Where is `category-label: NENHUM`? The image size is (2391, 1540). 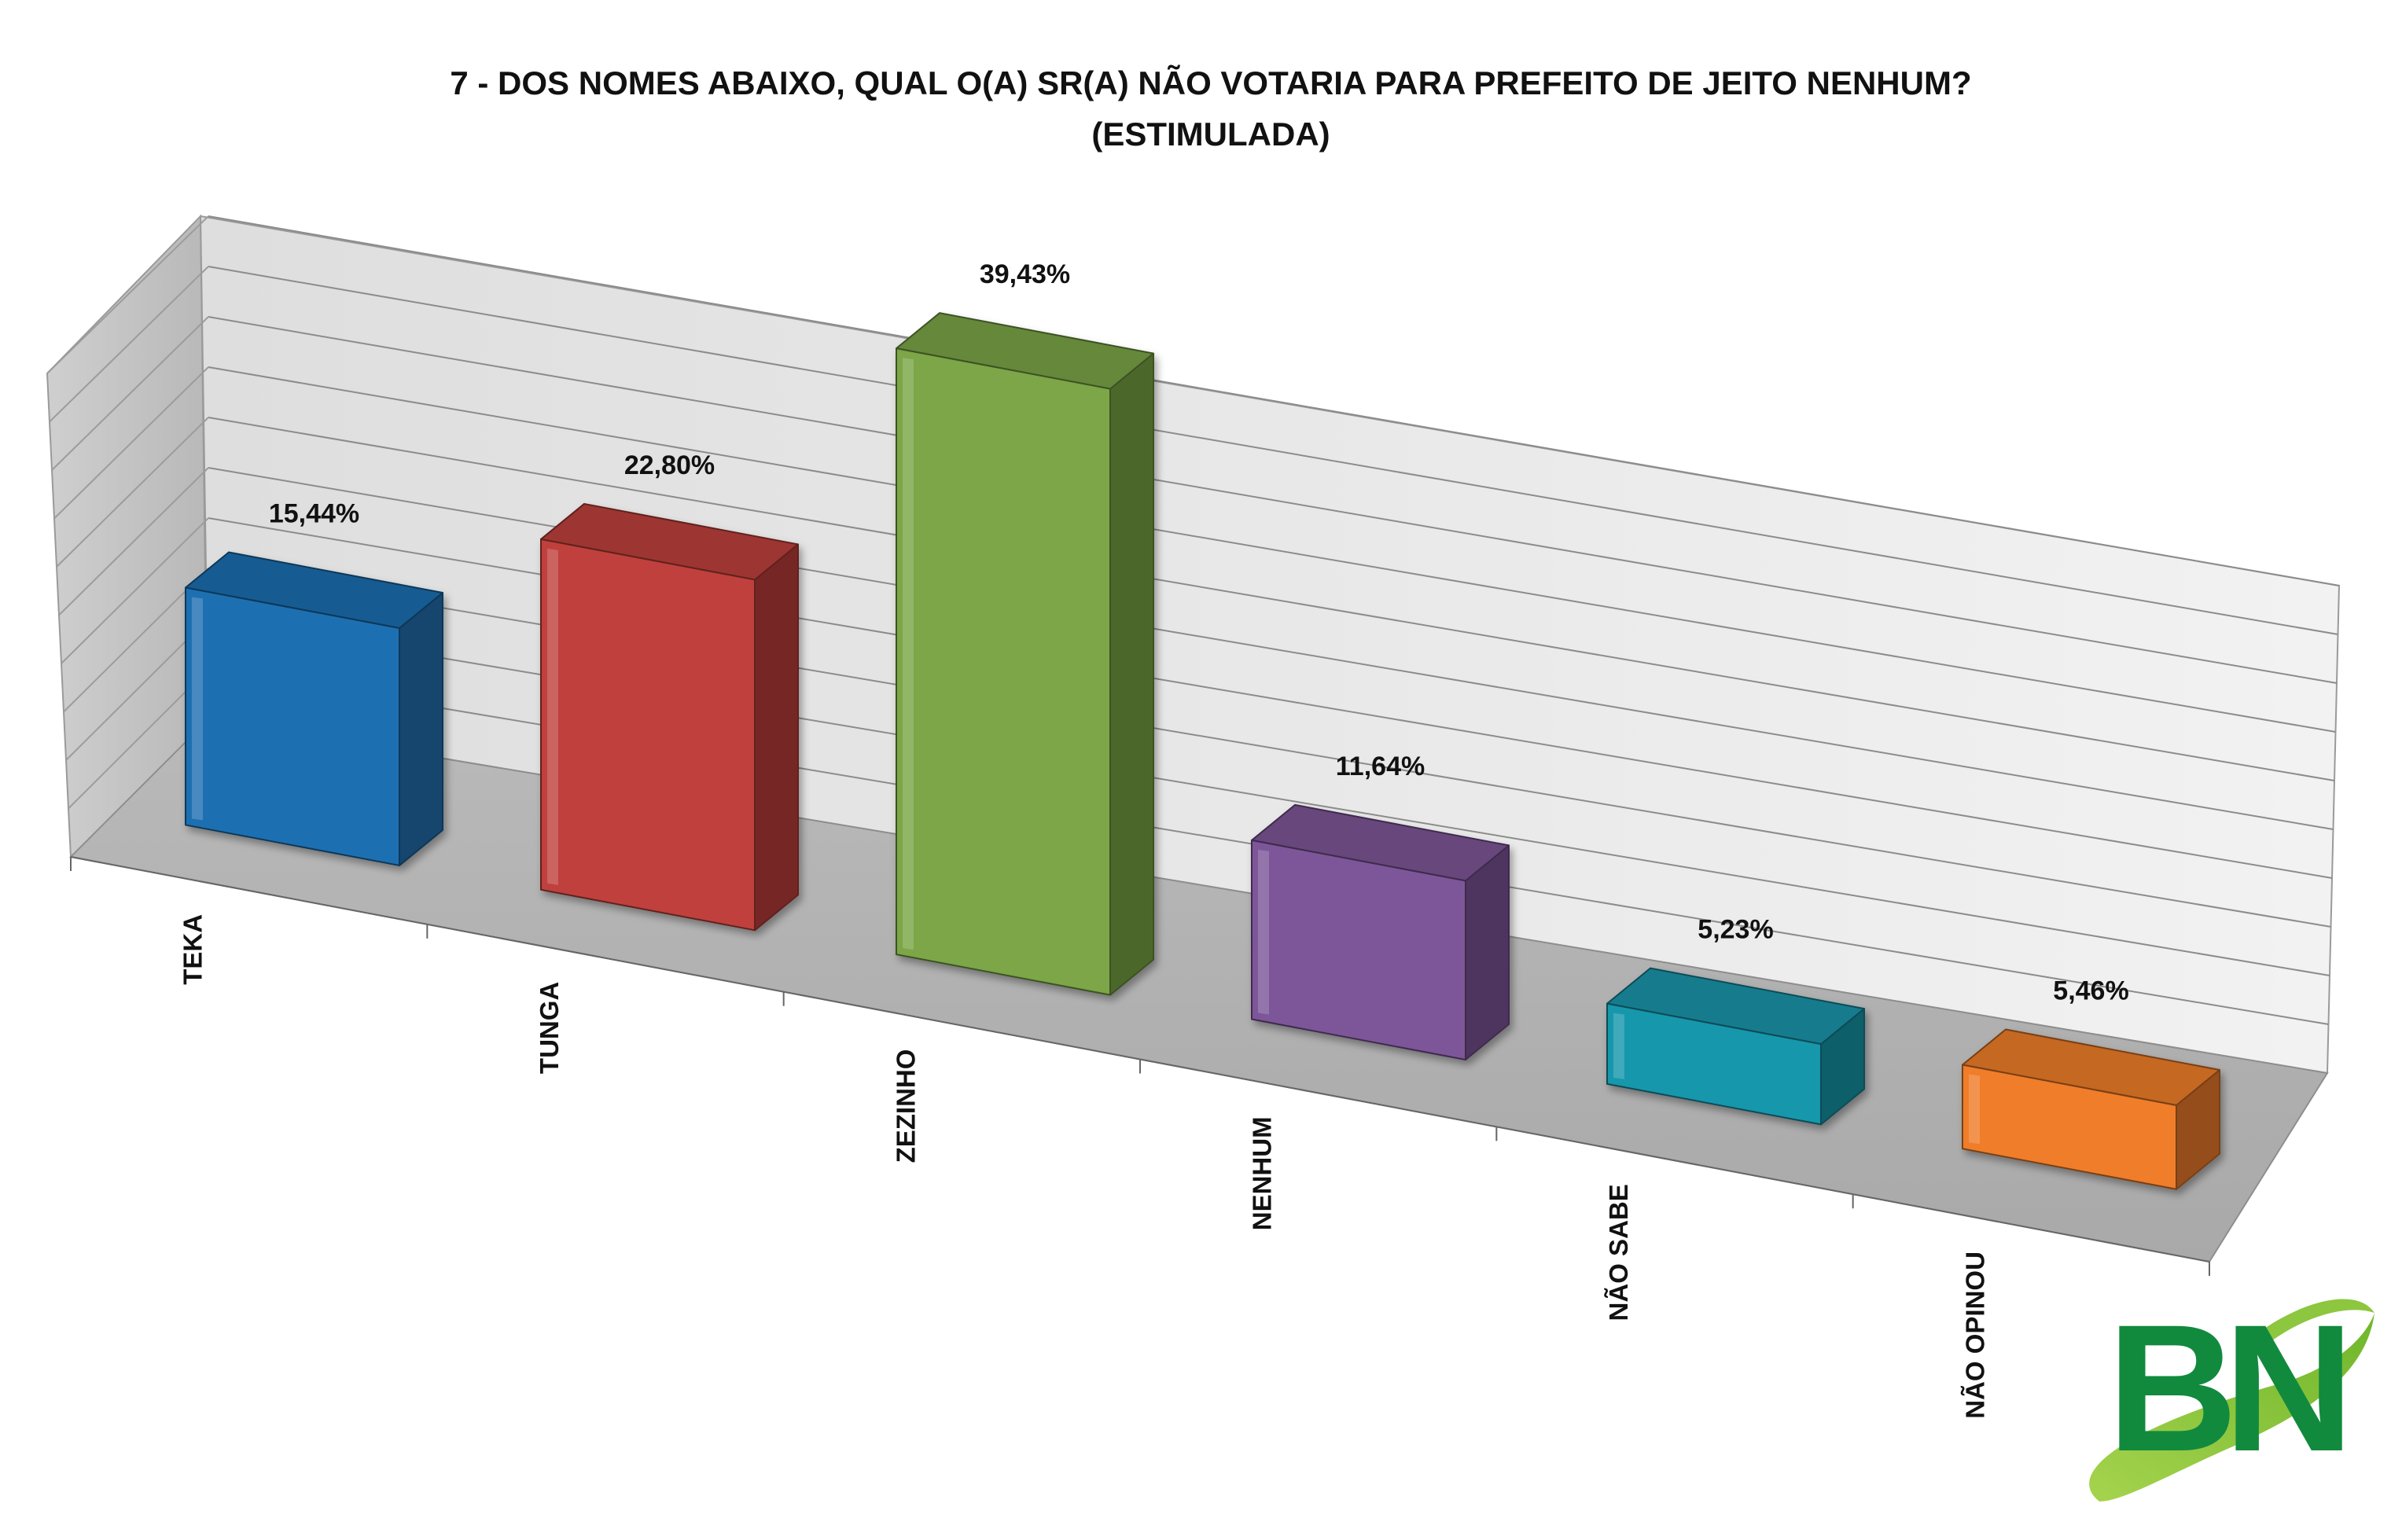 category-label: NENHUM is located at coordinates (1262, 1173).